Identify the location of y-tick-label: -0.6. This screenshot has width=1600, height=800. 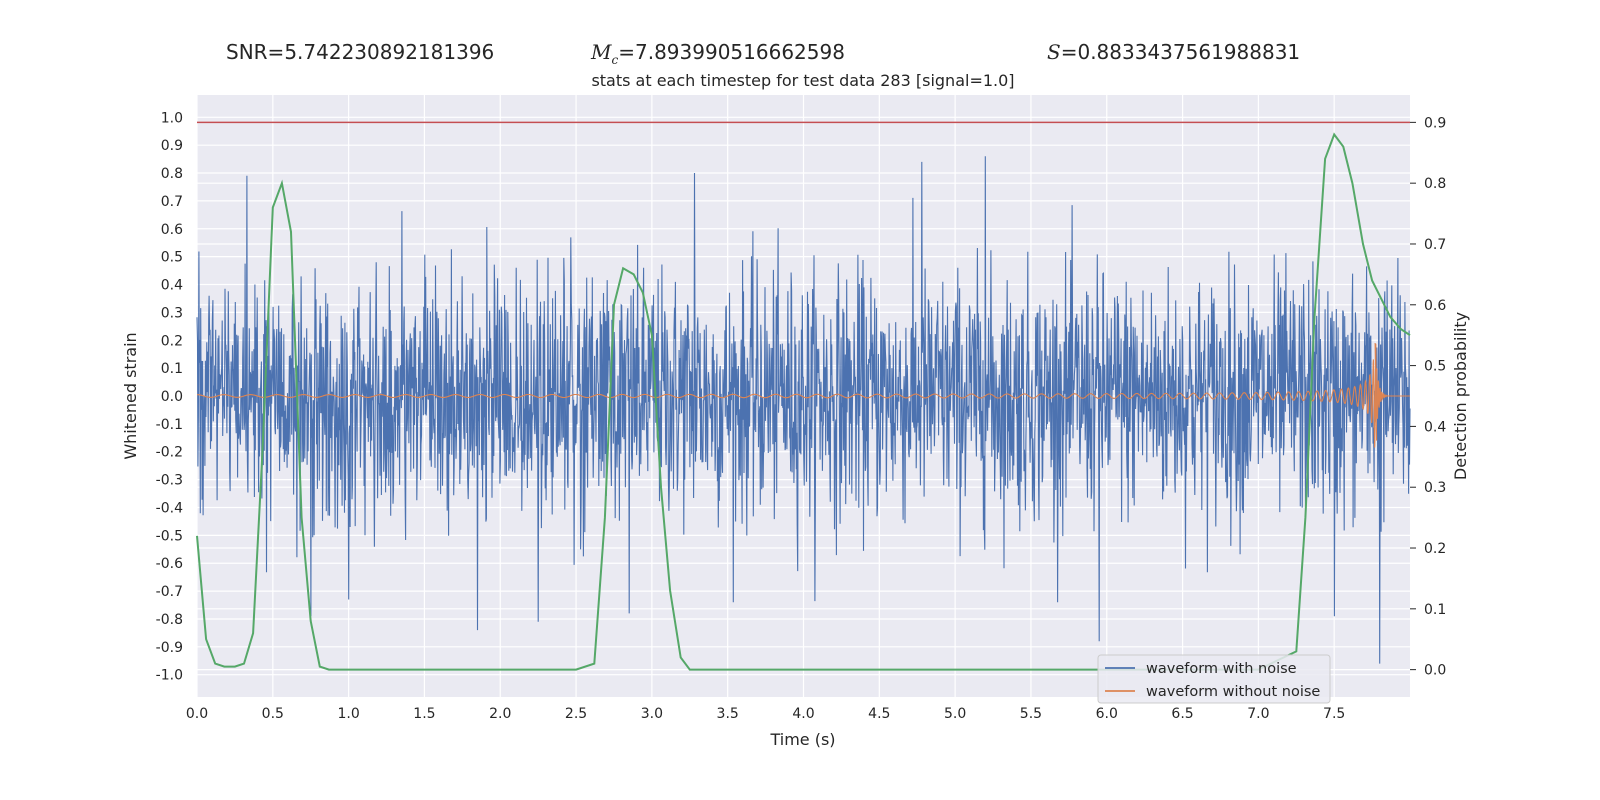
(169, 564).